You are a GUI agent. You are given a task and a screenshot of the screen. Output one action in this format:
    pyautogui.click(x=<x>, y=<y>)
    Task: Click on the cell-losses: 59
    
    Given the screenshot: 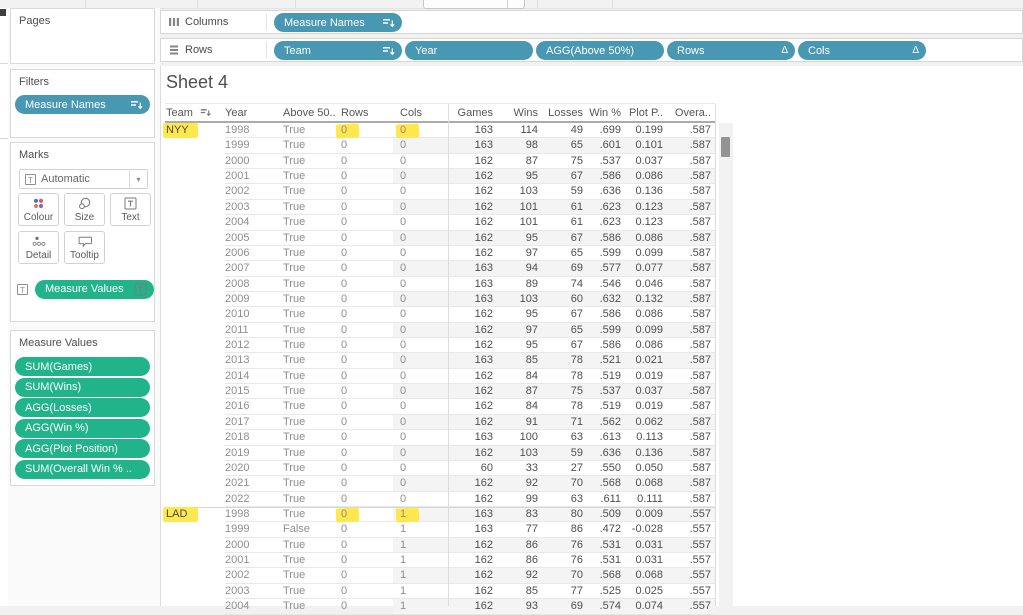 What is the action you would take?
    pyautogui.click(x=563, y=453)
    